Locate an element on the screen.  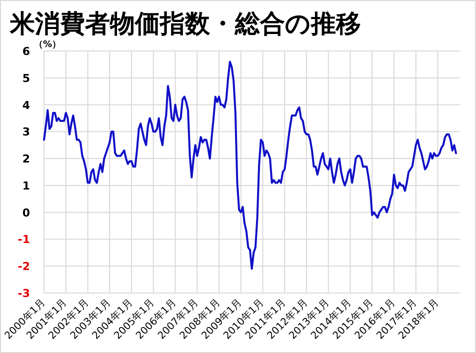
y-tick-label: 0 is located at coordinates (26, 213).